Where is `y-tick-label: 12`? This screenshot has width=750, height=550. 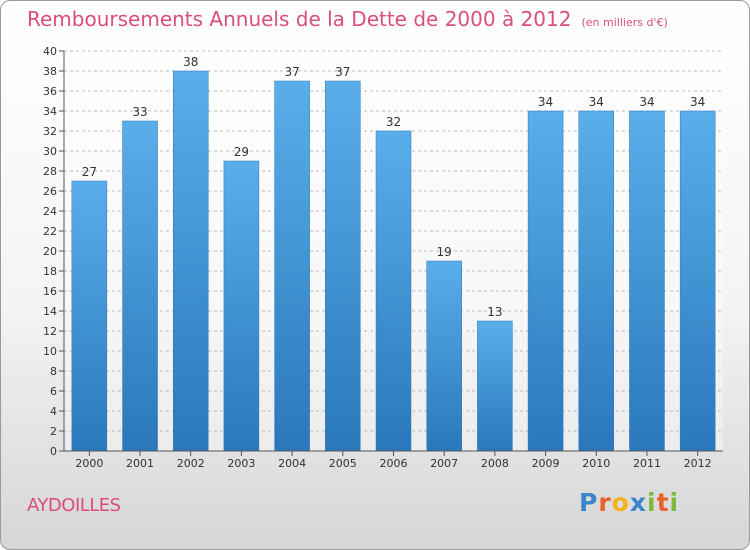
y-tick-label: 12 is located at coordinates (50, 331).